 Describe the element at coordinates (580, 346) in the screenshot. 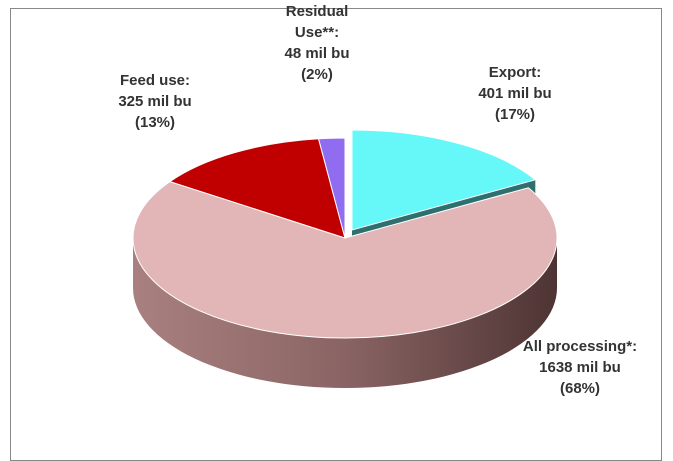

I see `label-name: All processing*:` at that location.